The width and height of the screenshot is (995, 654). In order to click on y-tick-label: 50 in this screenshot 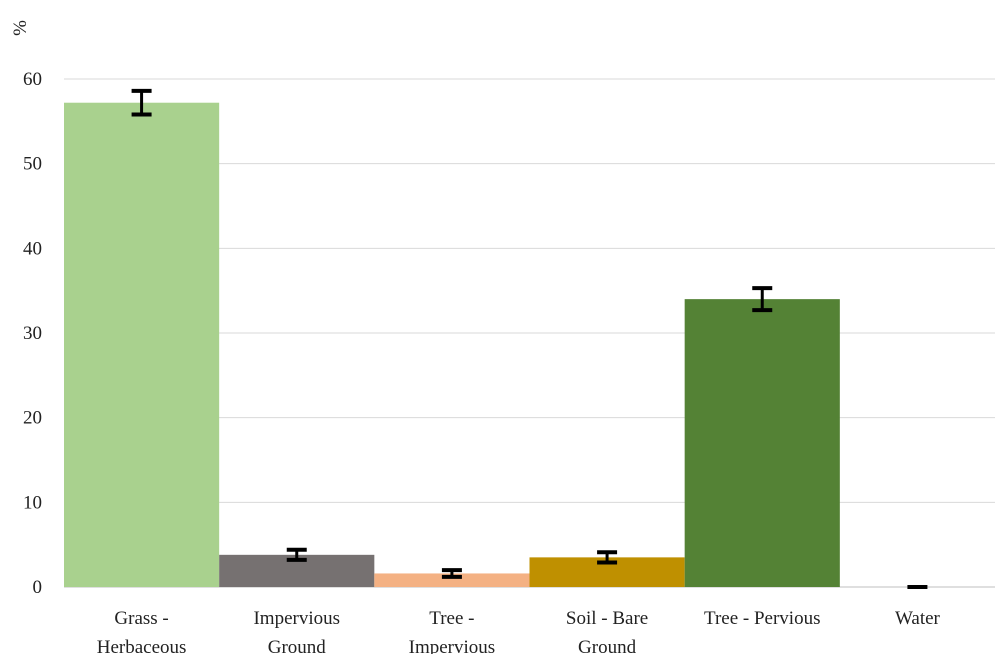, I will do `click(32, 164)`.